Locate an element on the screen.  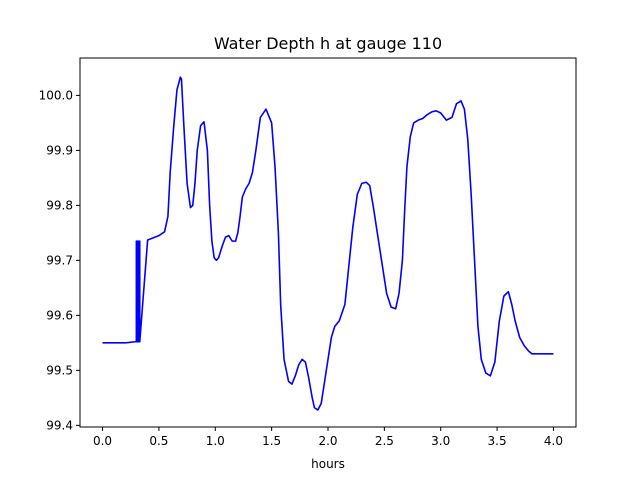
y-tick-label: 99.8 is located at coordinates (59, 205).